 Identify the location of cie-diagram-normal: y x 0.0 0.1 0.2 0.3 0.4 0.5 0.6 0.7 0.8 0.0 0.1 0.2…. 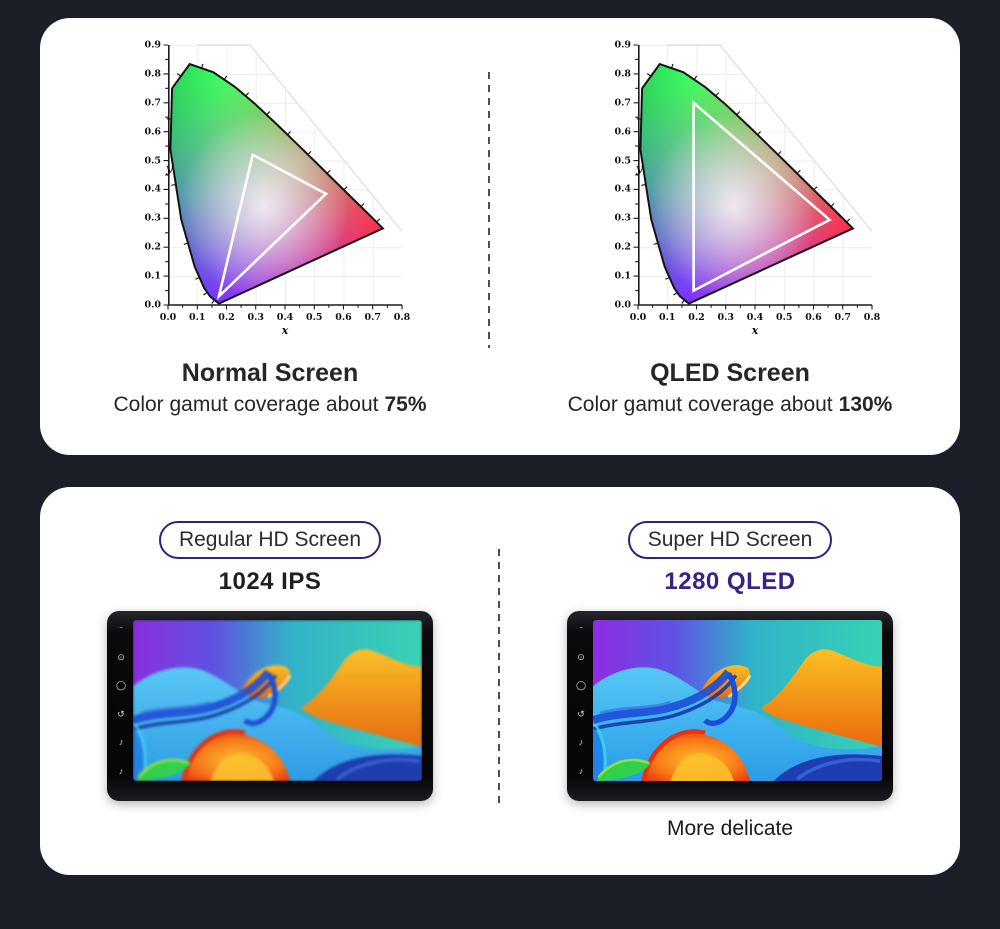
(274, 188).